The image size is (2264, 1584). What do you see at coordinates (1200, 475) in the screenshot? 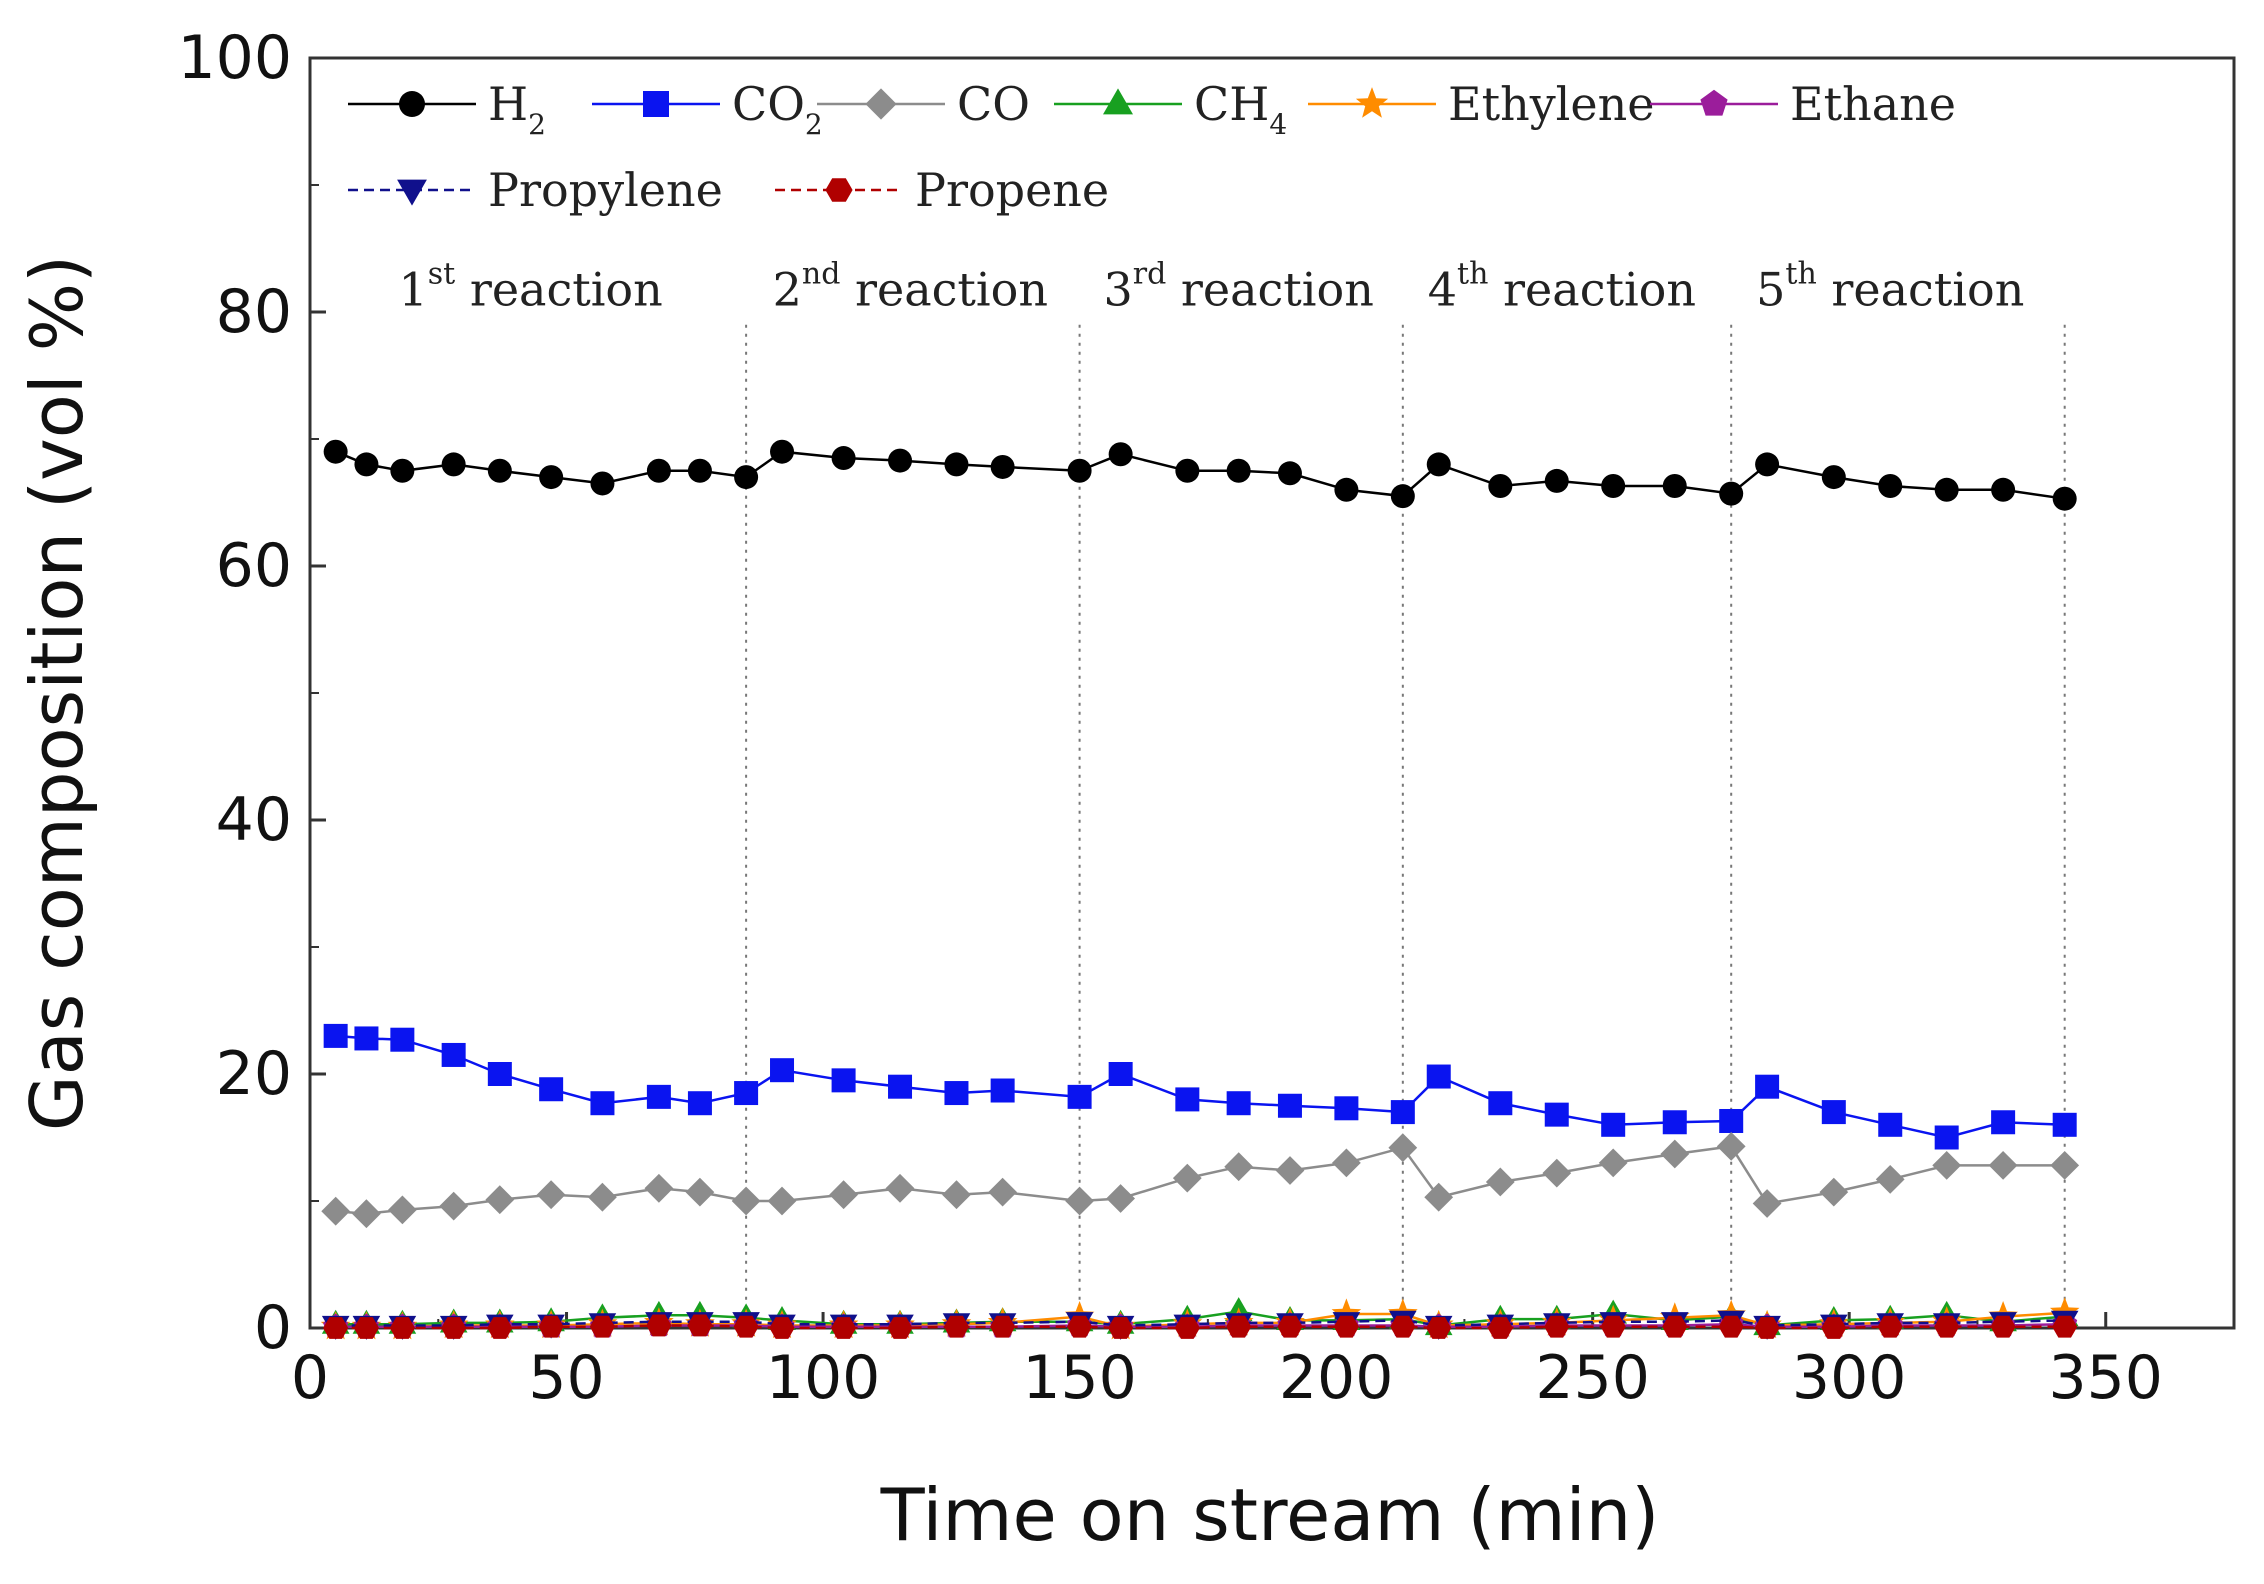
I see `series-h2` at bounding box center [1200, 475].